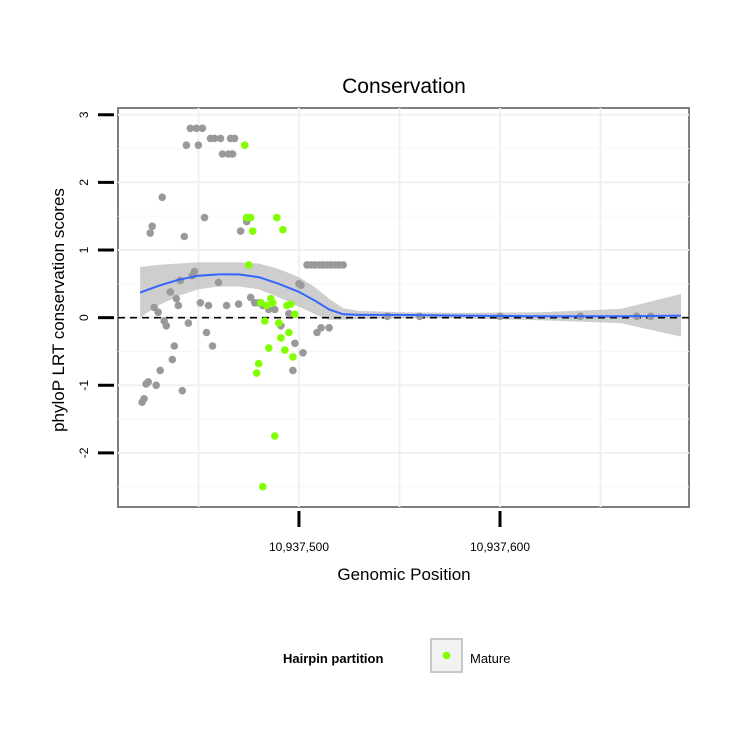 The width and height of the screenshot is (750, 750). Describe the element at coordinates (84, 114) in the screenshot. I see `y-tick-label: 3` at that location.